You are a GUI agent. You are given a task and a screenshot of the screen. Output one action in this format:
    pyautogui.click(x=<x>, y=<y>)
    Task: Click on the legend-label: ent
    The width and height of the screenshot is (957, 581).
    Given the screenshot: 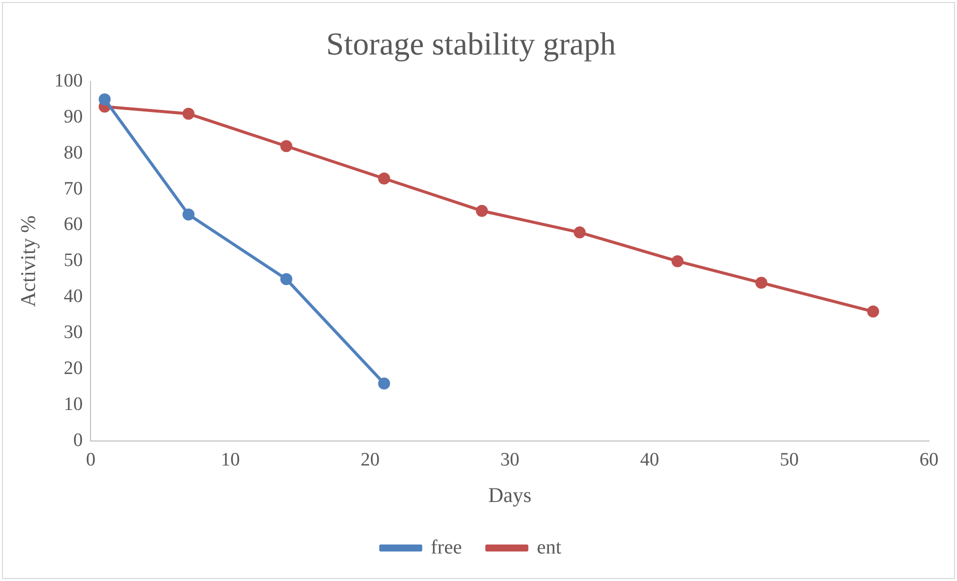 What is the action you would take?
    pyautogui.click(x=549, y=547)
    